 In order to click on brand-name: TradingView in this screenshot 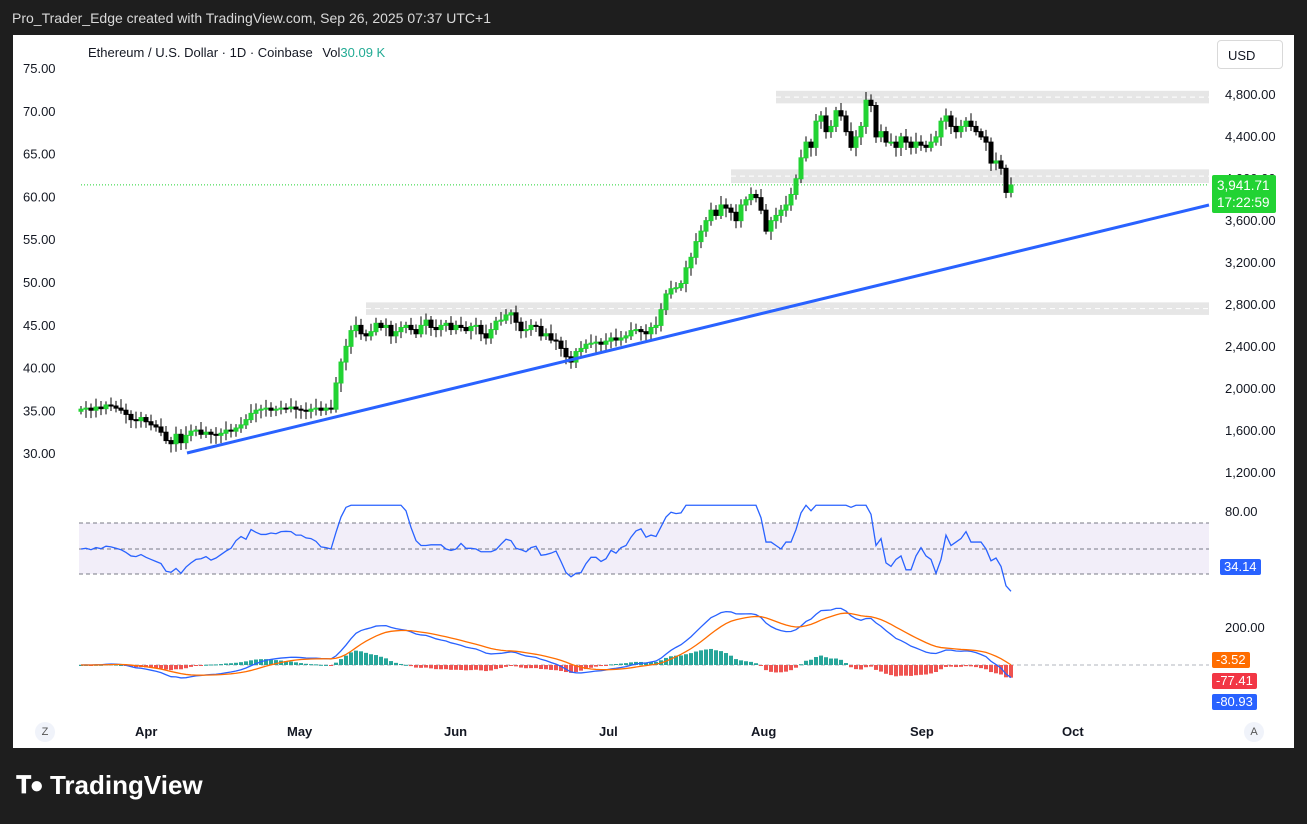, I will do `click(126, 785)`.